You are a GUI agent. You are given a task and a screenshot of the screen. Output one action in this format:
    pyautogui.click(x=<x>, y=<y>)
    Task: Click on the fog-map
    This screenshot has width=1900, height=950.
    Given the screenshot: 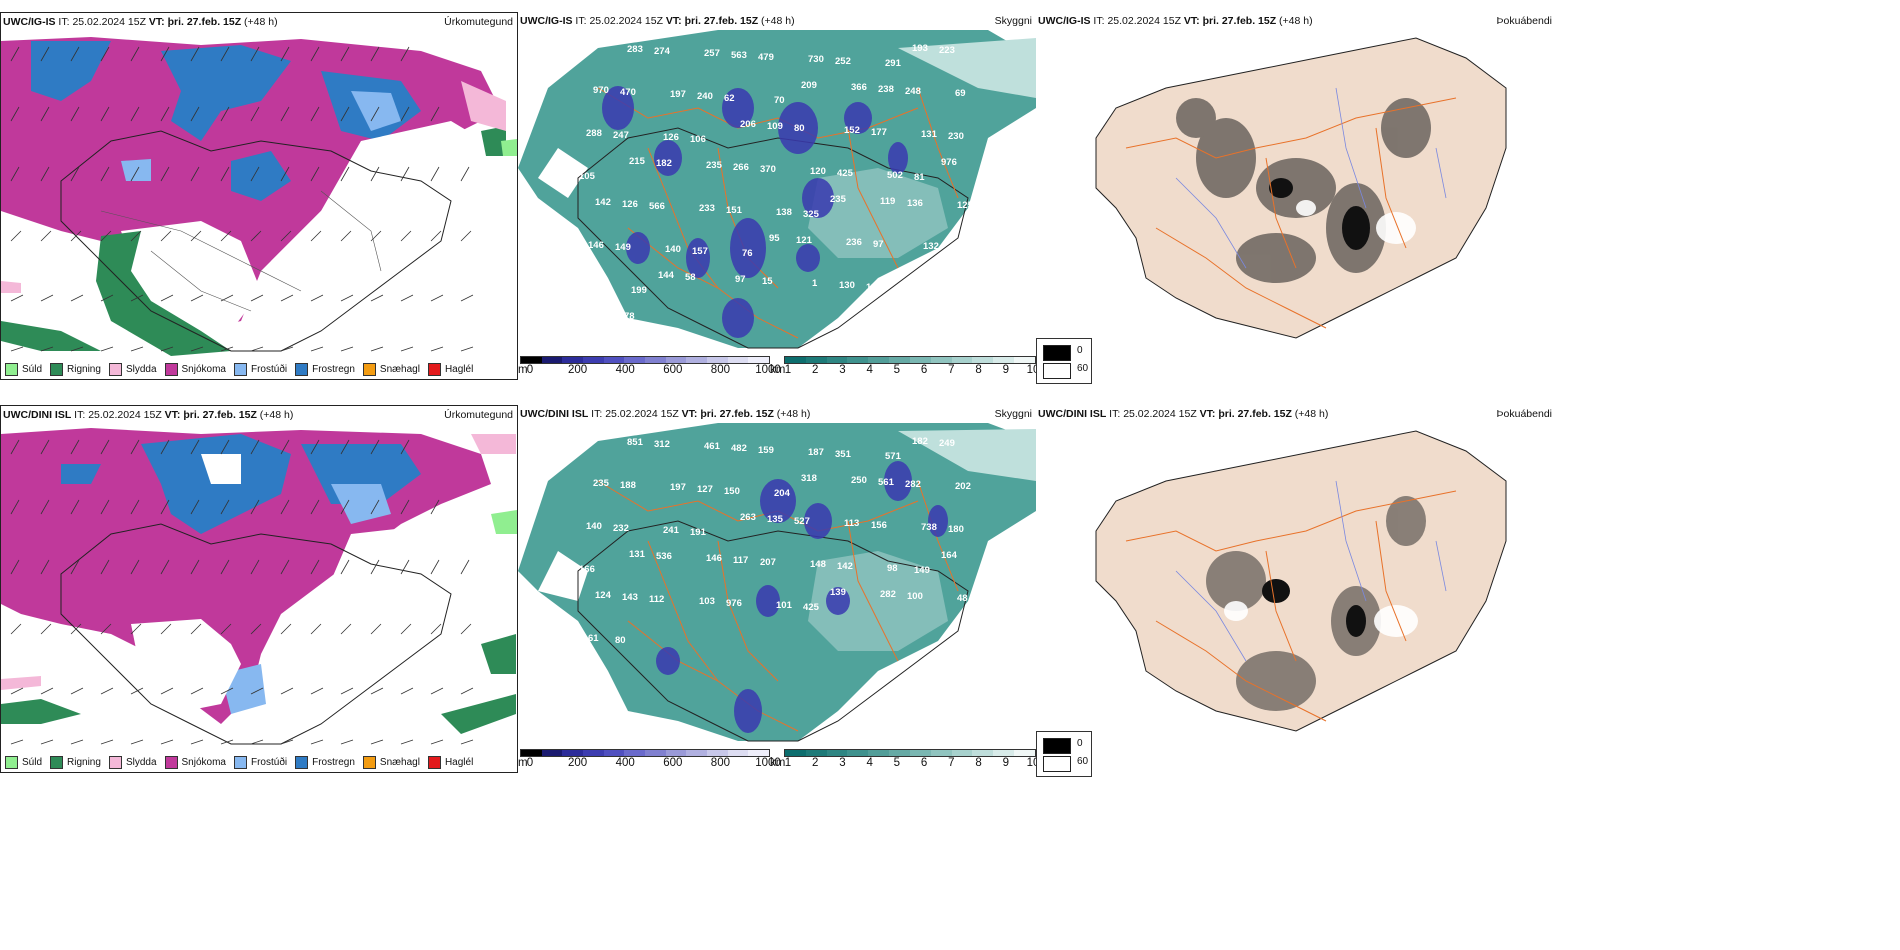 What is the action you would take?
    pyautogui.click(x=1301, y=188)
    